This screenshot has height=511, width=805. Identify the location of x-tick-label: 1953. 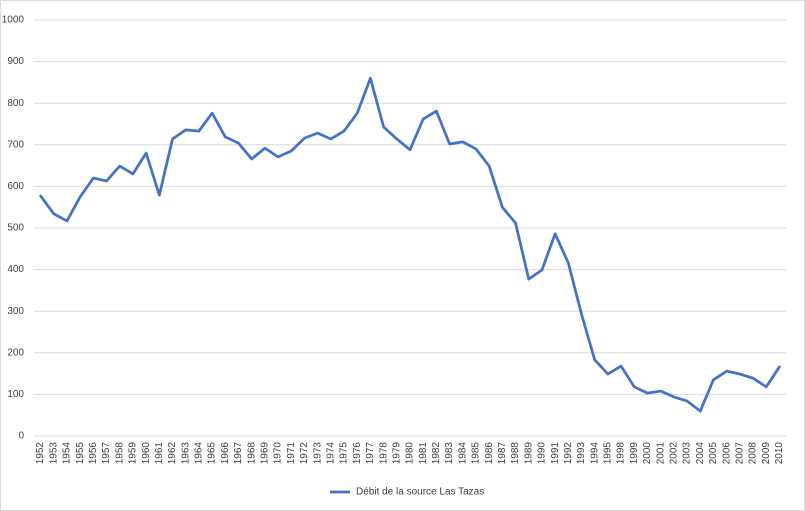
(53, 453).